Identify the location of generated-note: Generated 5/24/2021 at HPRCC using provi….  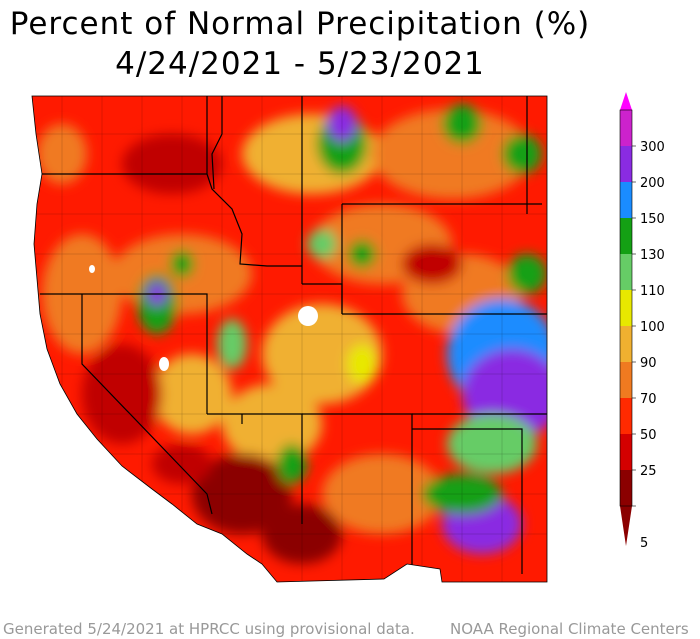
(209, 629).